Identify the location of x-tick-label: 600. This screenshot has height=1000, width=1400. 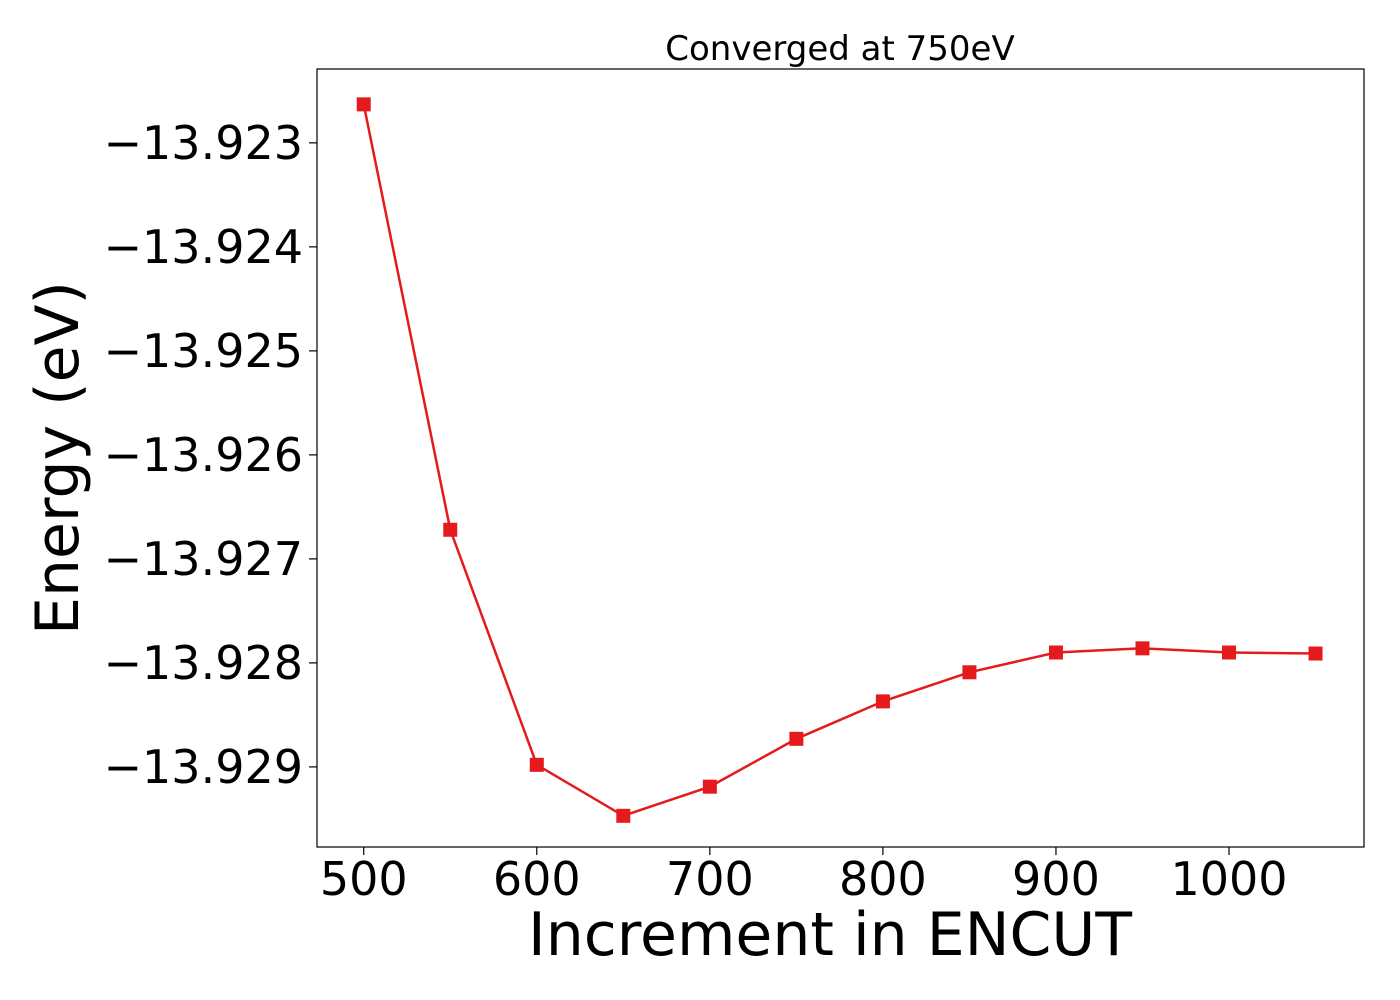
(537, 879).